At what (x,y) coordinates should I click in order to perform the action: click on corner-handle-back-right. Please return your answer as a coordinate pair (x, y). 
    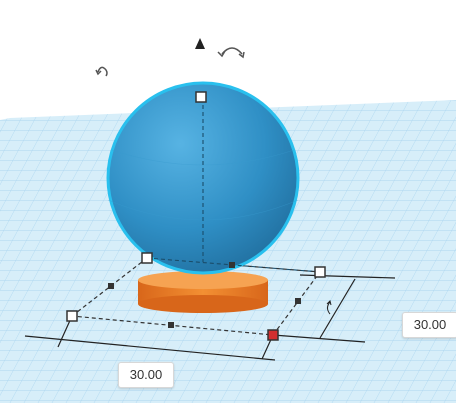
    Looking at the image, I should click on (320, 272).